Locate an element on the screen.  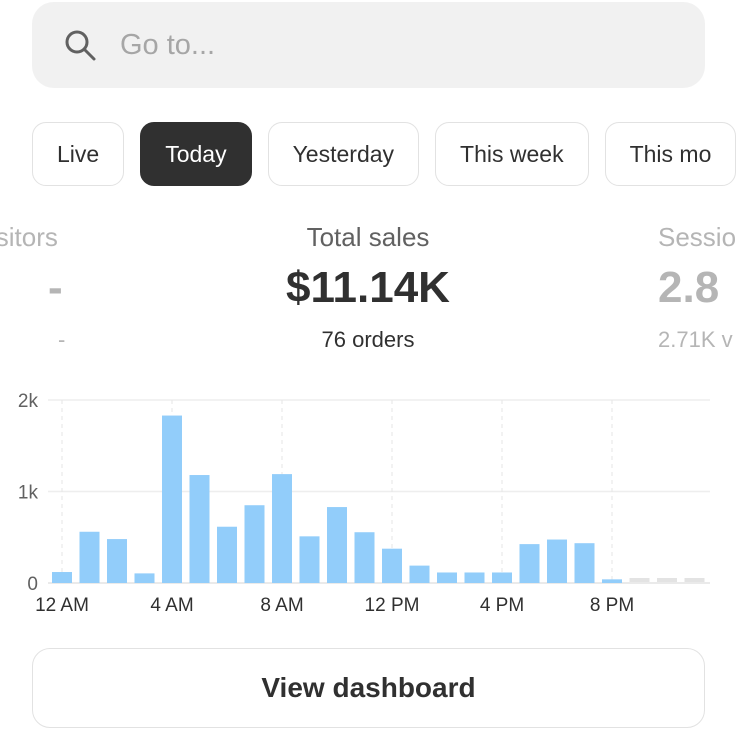
x-tick-label: 8 PM is located at coordinates (612, 605).